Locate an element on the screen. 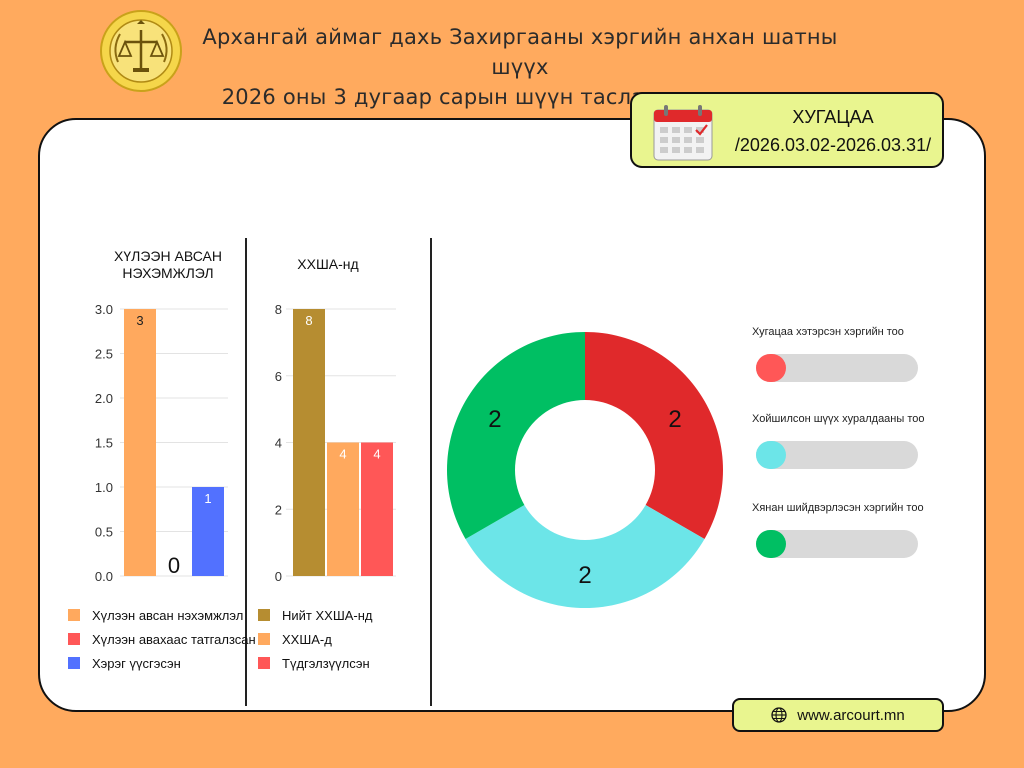  legend-item: Түдгэлзүүлсэн is located at coordinates (315, 663).